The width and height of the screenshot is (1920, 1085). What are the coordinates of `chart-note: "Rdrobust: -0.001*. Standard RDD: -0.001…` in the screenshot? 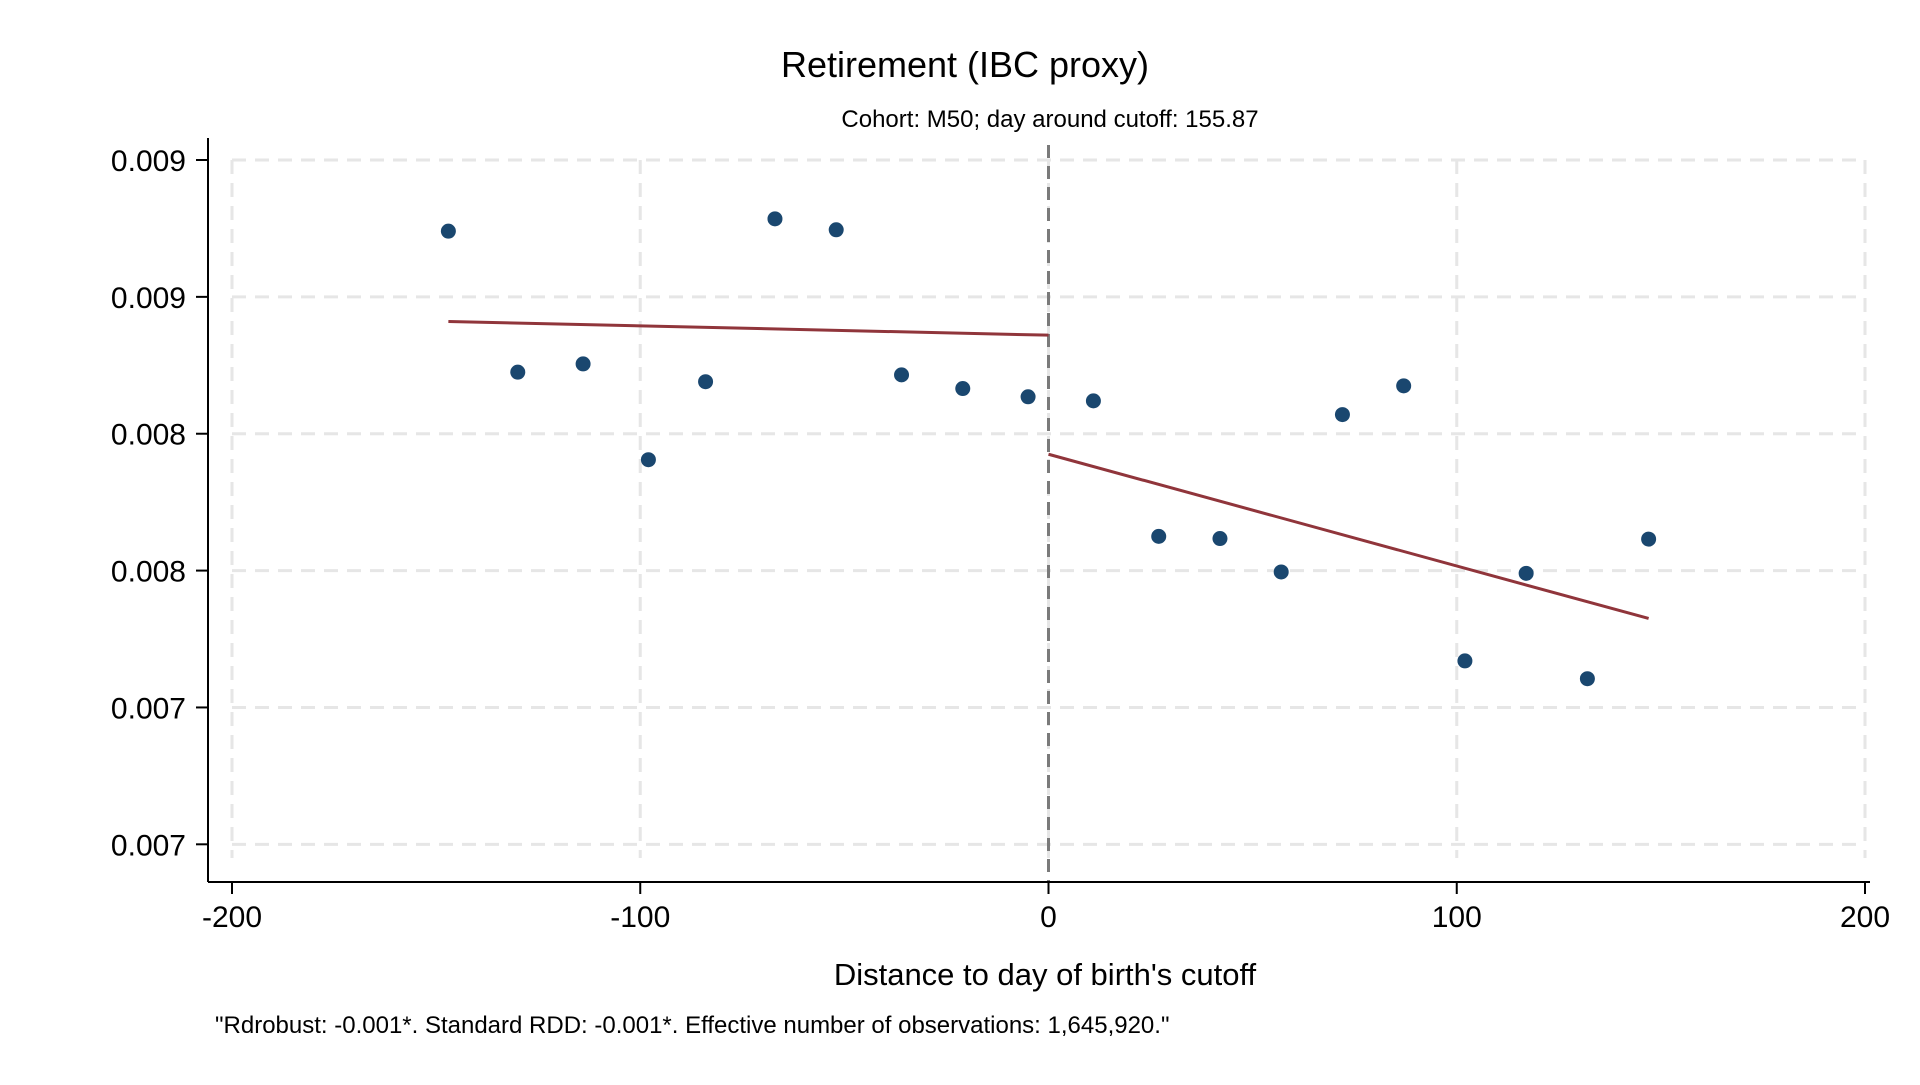 It's located at (692, 1025).